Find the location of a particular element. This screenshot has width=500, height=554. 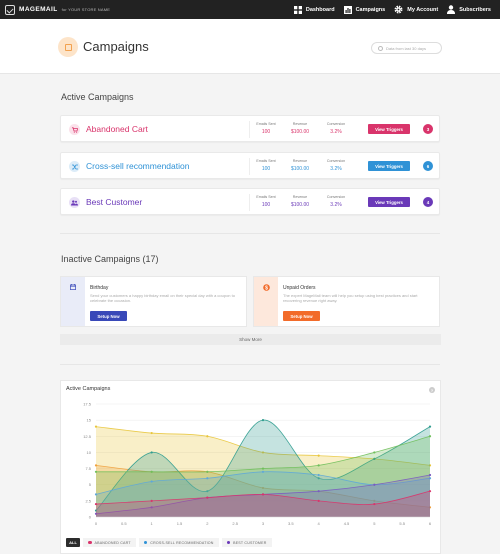

dollar-icon: $ is located at coordinates (266, 301).